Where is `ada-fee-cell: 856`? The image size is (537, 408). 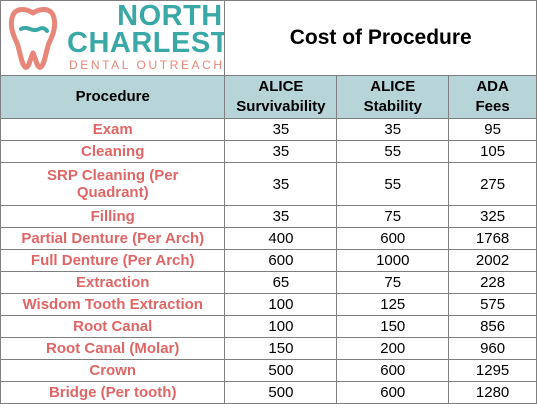 ada-fee-cell: 856 is located at coordinates (492, 326).